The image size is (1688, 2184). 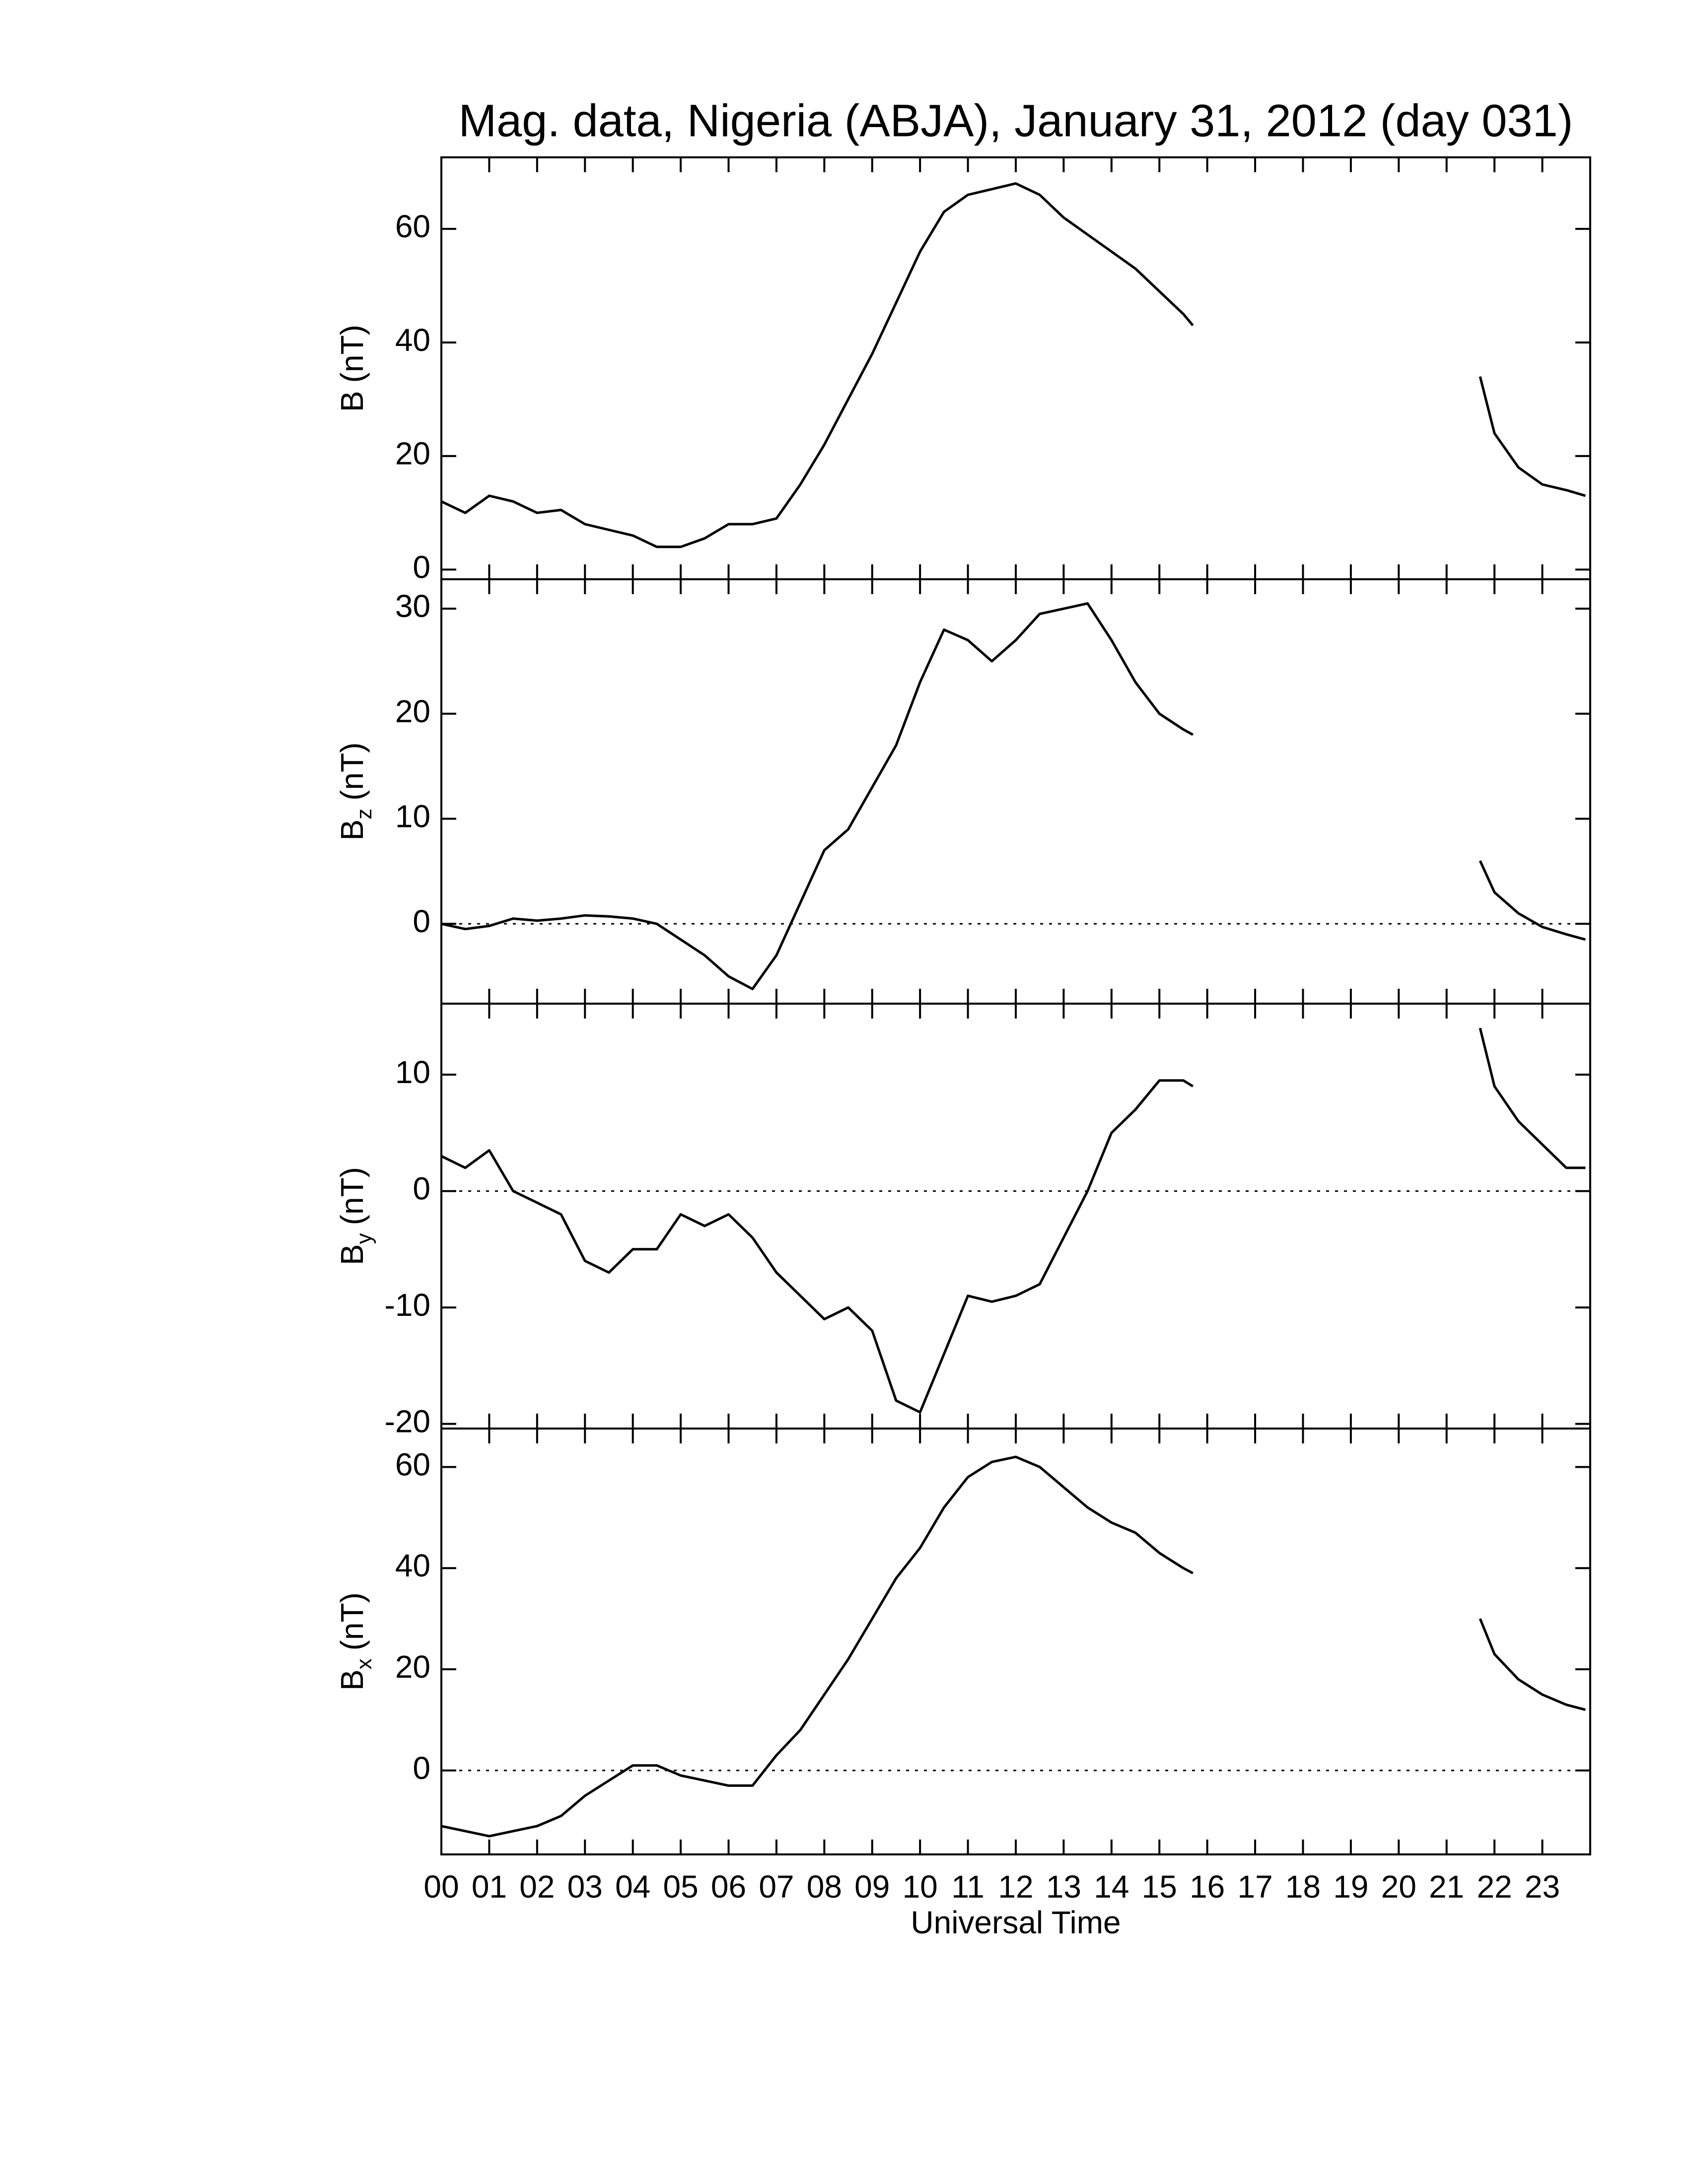 What do you see at coordinates (441, 1887) in the screenshot?
I see `x-tick-label: 00` at bounding box center [441, 1887].